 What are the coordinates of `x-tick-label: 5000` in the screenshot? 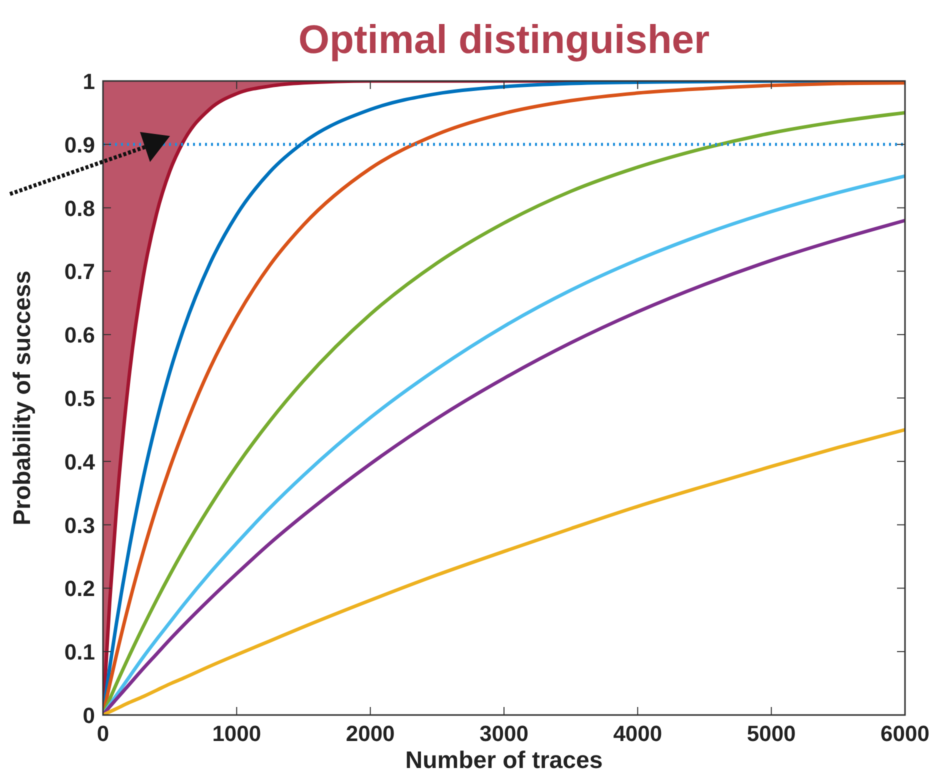 It's located at (771, 733).